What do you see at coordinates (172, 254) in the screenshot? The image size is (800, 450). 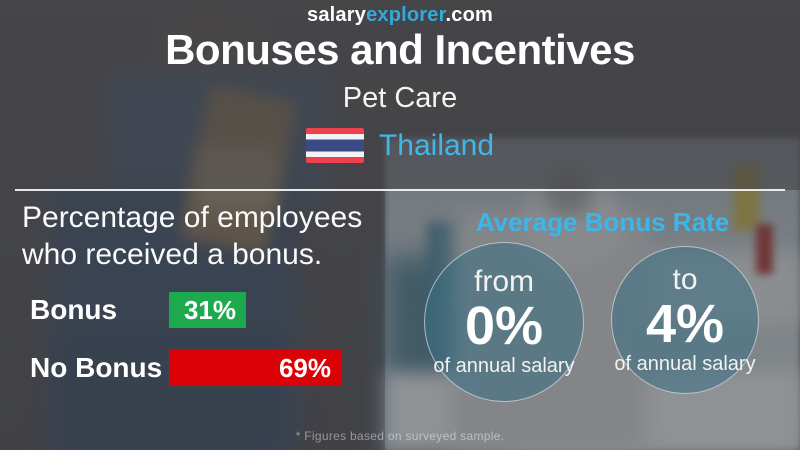 I see `bonus-question-line2: who received a bonus.` at bounding box center [172, 254].